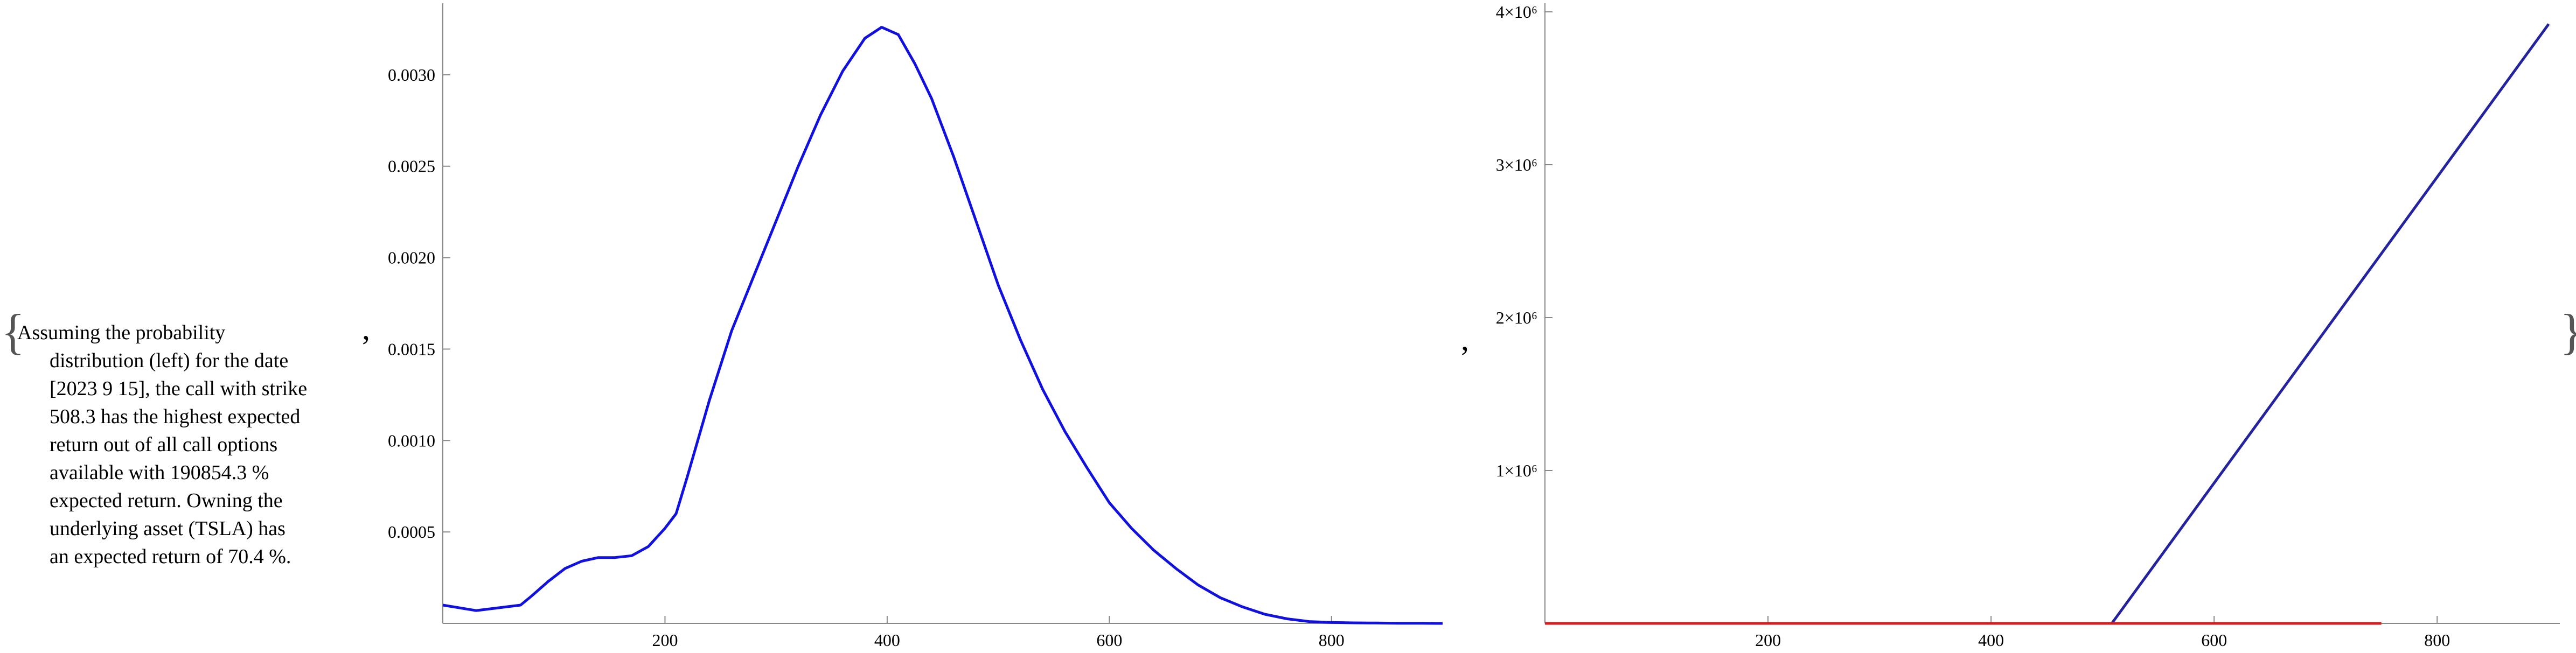 This screenshot has width=2576, height=653. I want to click on description-line: [2023 9 15], the call with strike, so click(179, 389).